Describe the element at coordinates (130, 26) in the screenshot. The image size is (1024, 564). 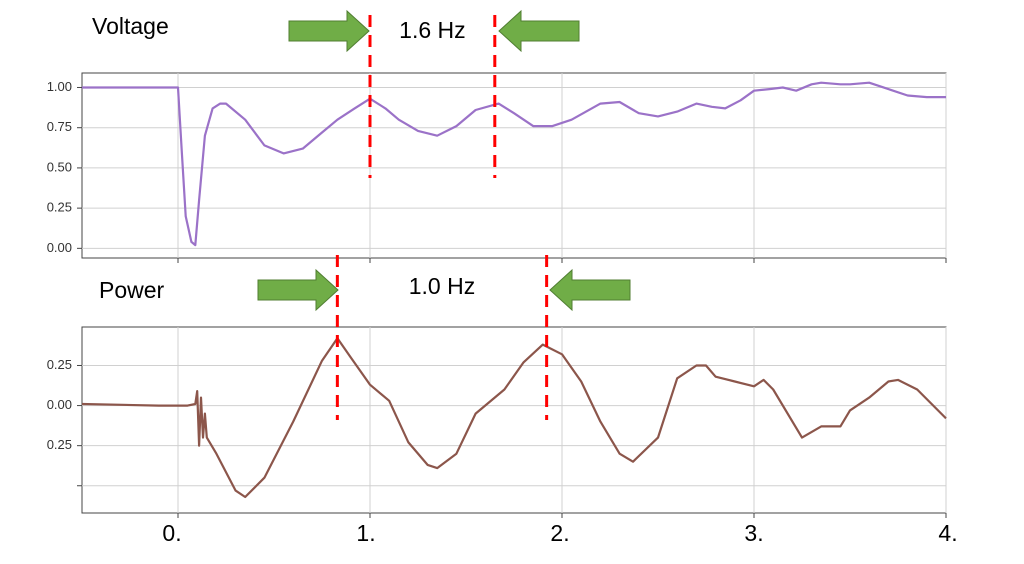
I see `panel-title: Voltage` at that location.